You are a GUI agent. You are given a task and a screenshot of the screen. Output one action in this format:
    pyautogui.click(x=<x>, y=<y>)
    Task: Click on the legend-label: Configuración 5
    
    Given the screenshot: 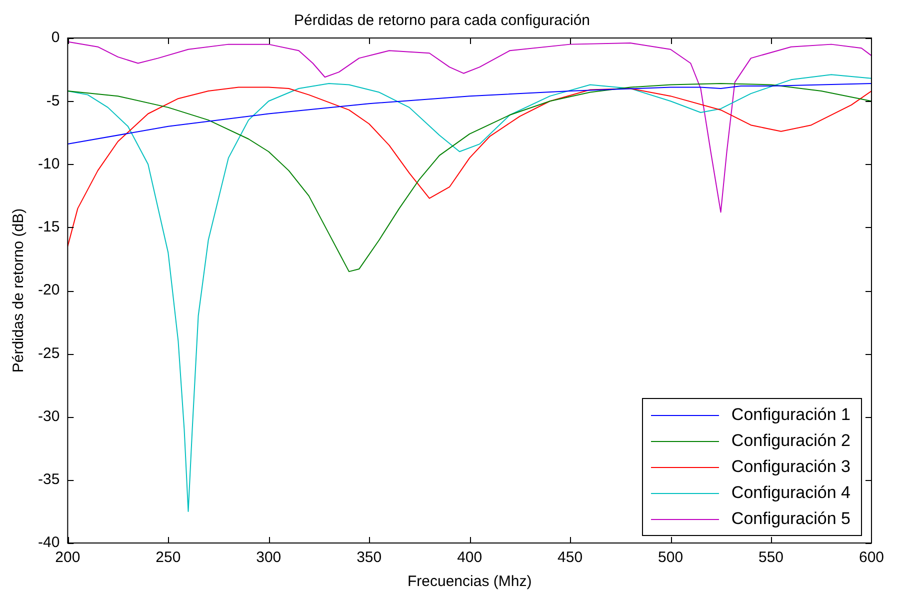 What is the action you would take?
    pyautogui.click(x=790, y=519)
    